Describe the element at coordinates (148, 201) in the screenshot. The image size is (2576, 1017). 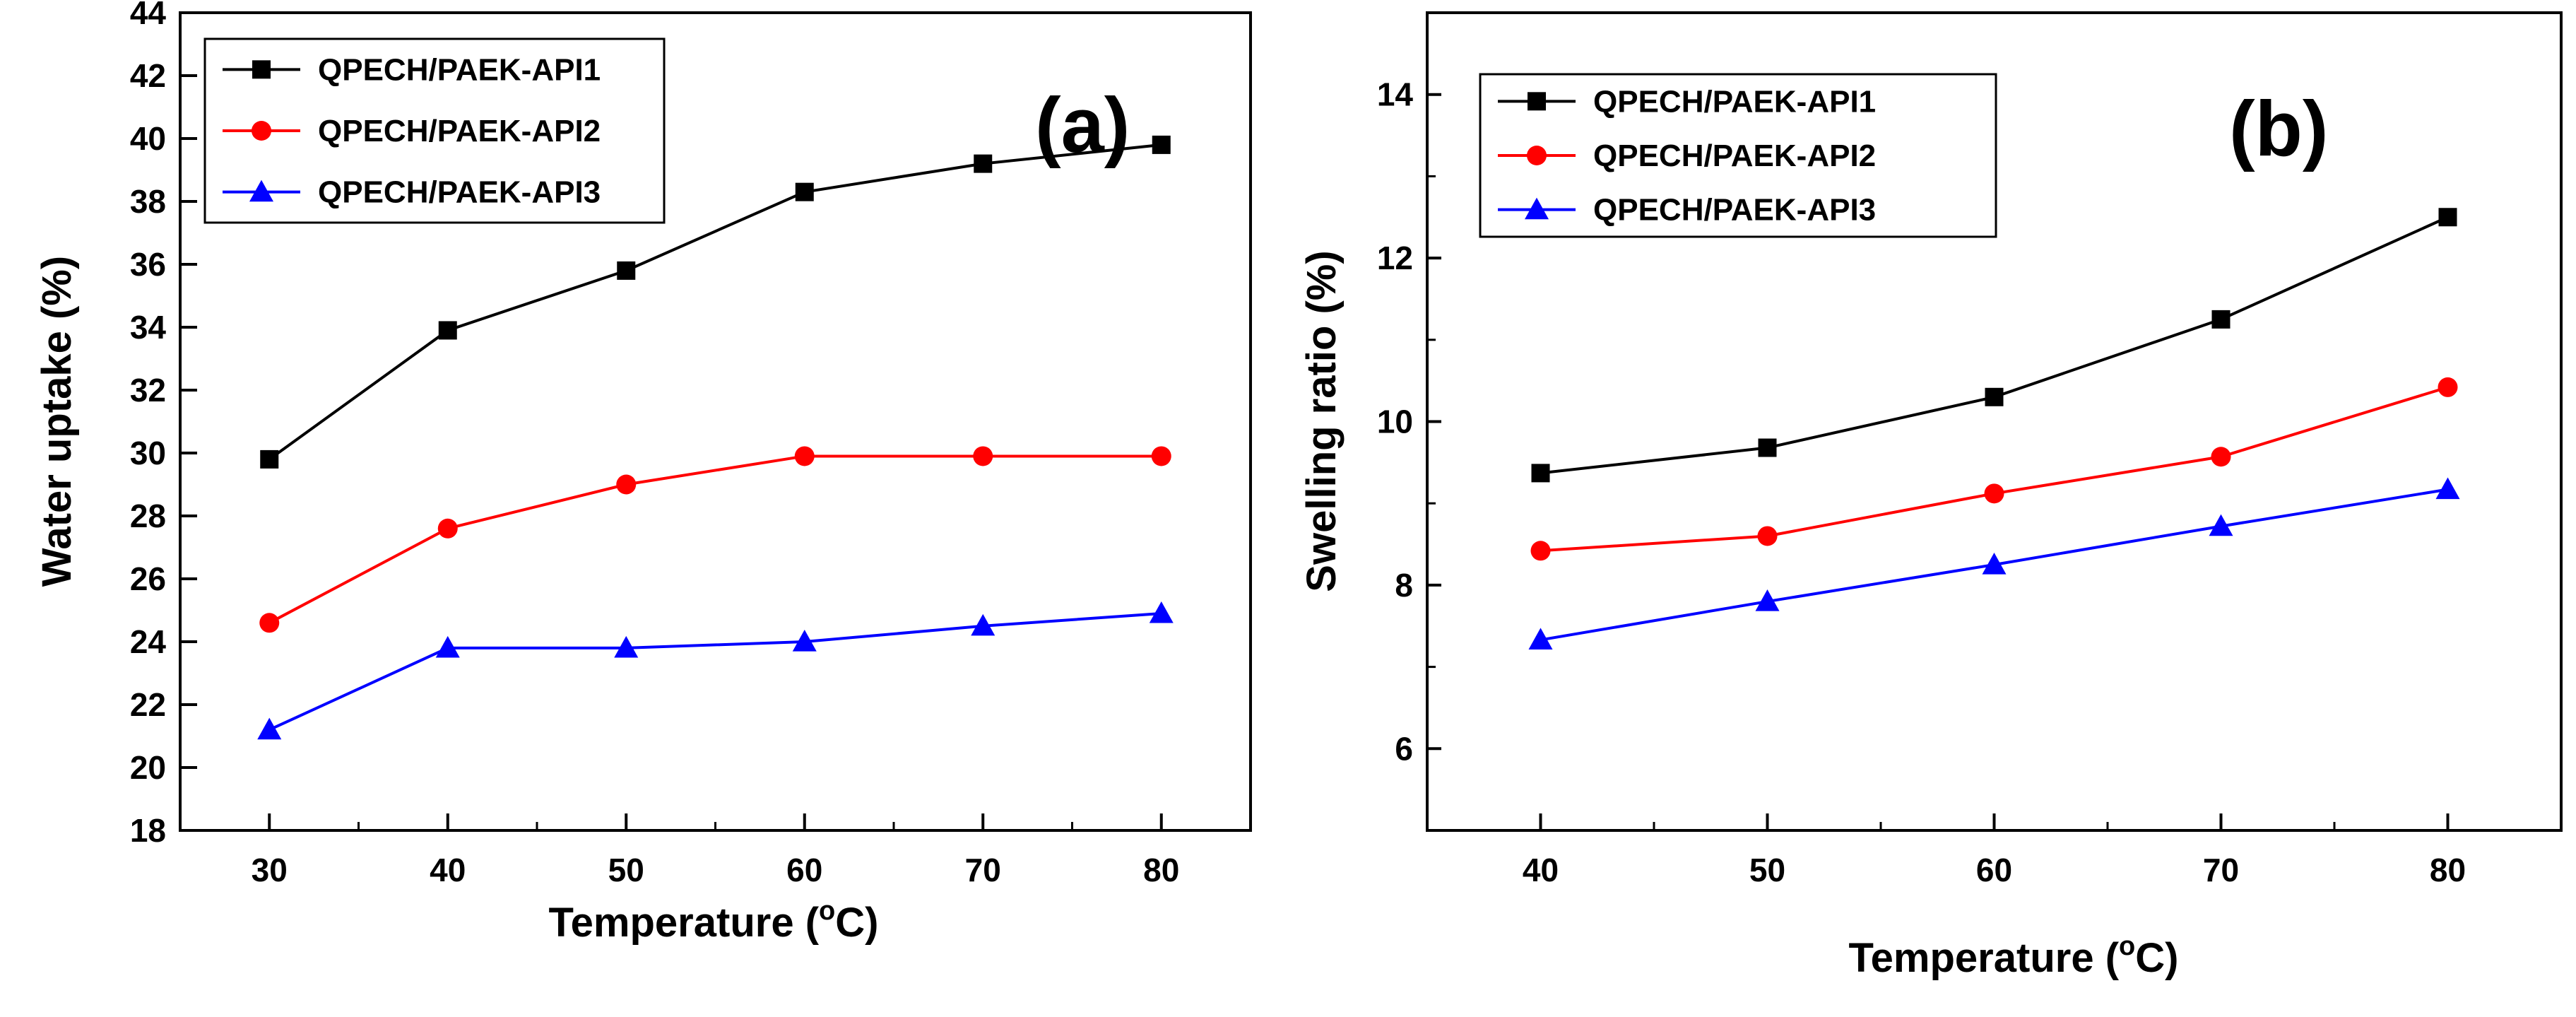
I see `y-tick-label: 38` at that location.